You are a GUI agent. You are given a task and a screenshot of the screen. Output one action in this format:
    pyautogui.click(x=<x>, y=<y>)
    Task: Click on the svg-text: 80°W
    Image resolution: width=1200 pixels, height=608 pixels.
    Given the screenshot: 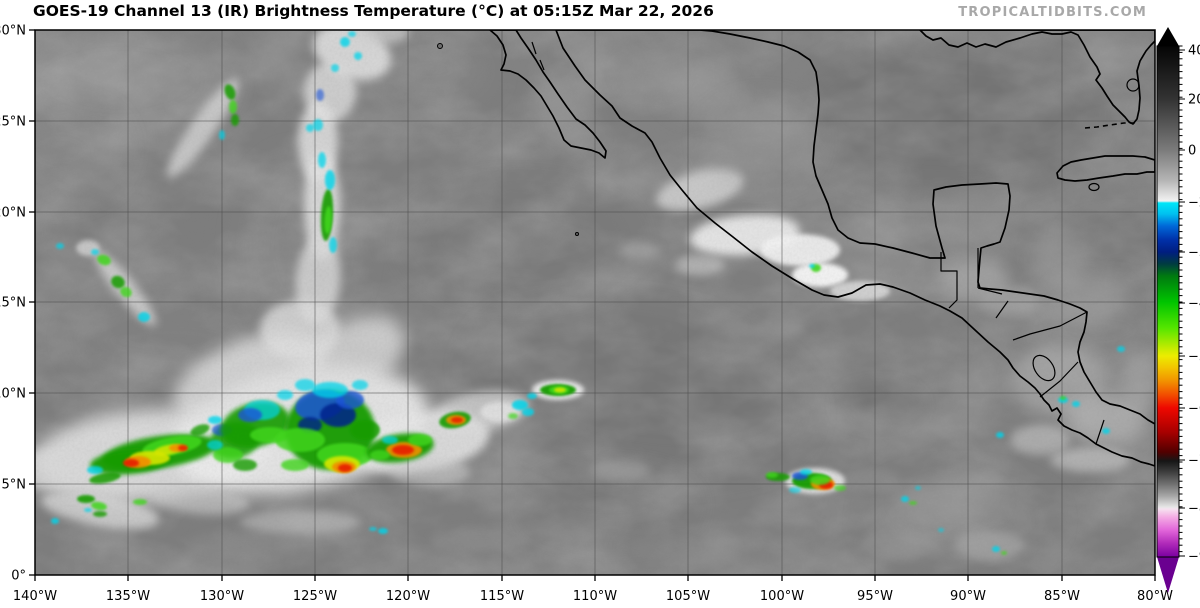 What is the action you would take?
    pyautogui.click(x=1155, y=596)
    